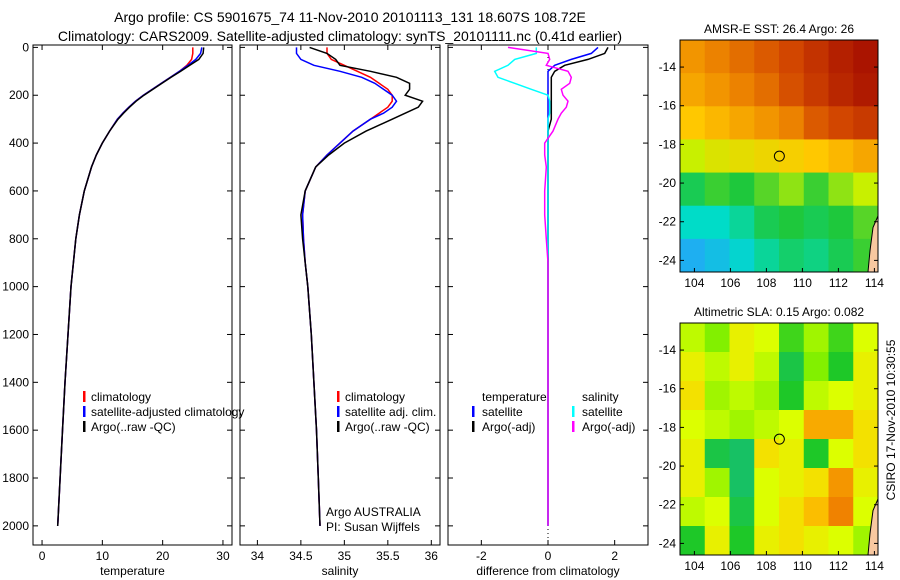 Image resolution: width=900 pixels, height=580 pixels. I want to click on y-tick-label: 2000, so click(15, 526).